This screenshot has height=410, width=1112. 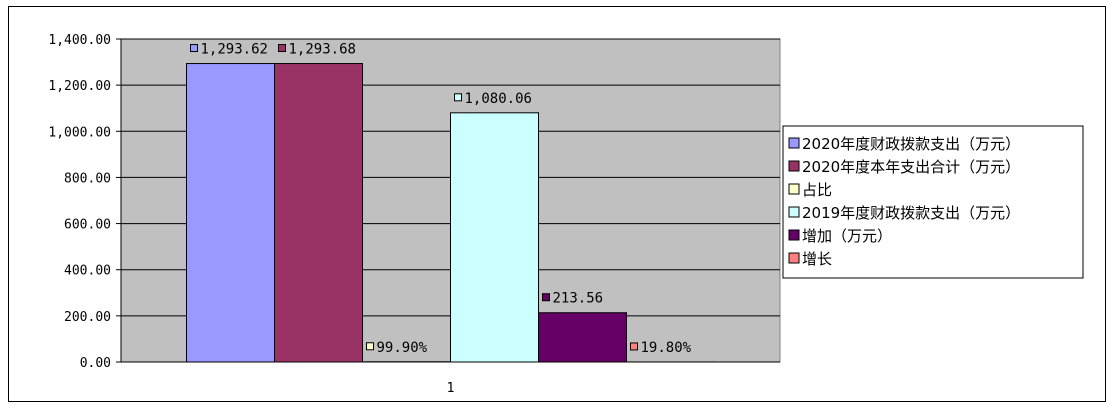 I want to click on x-tick-label: 1, so click(x=451, y=388).